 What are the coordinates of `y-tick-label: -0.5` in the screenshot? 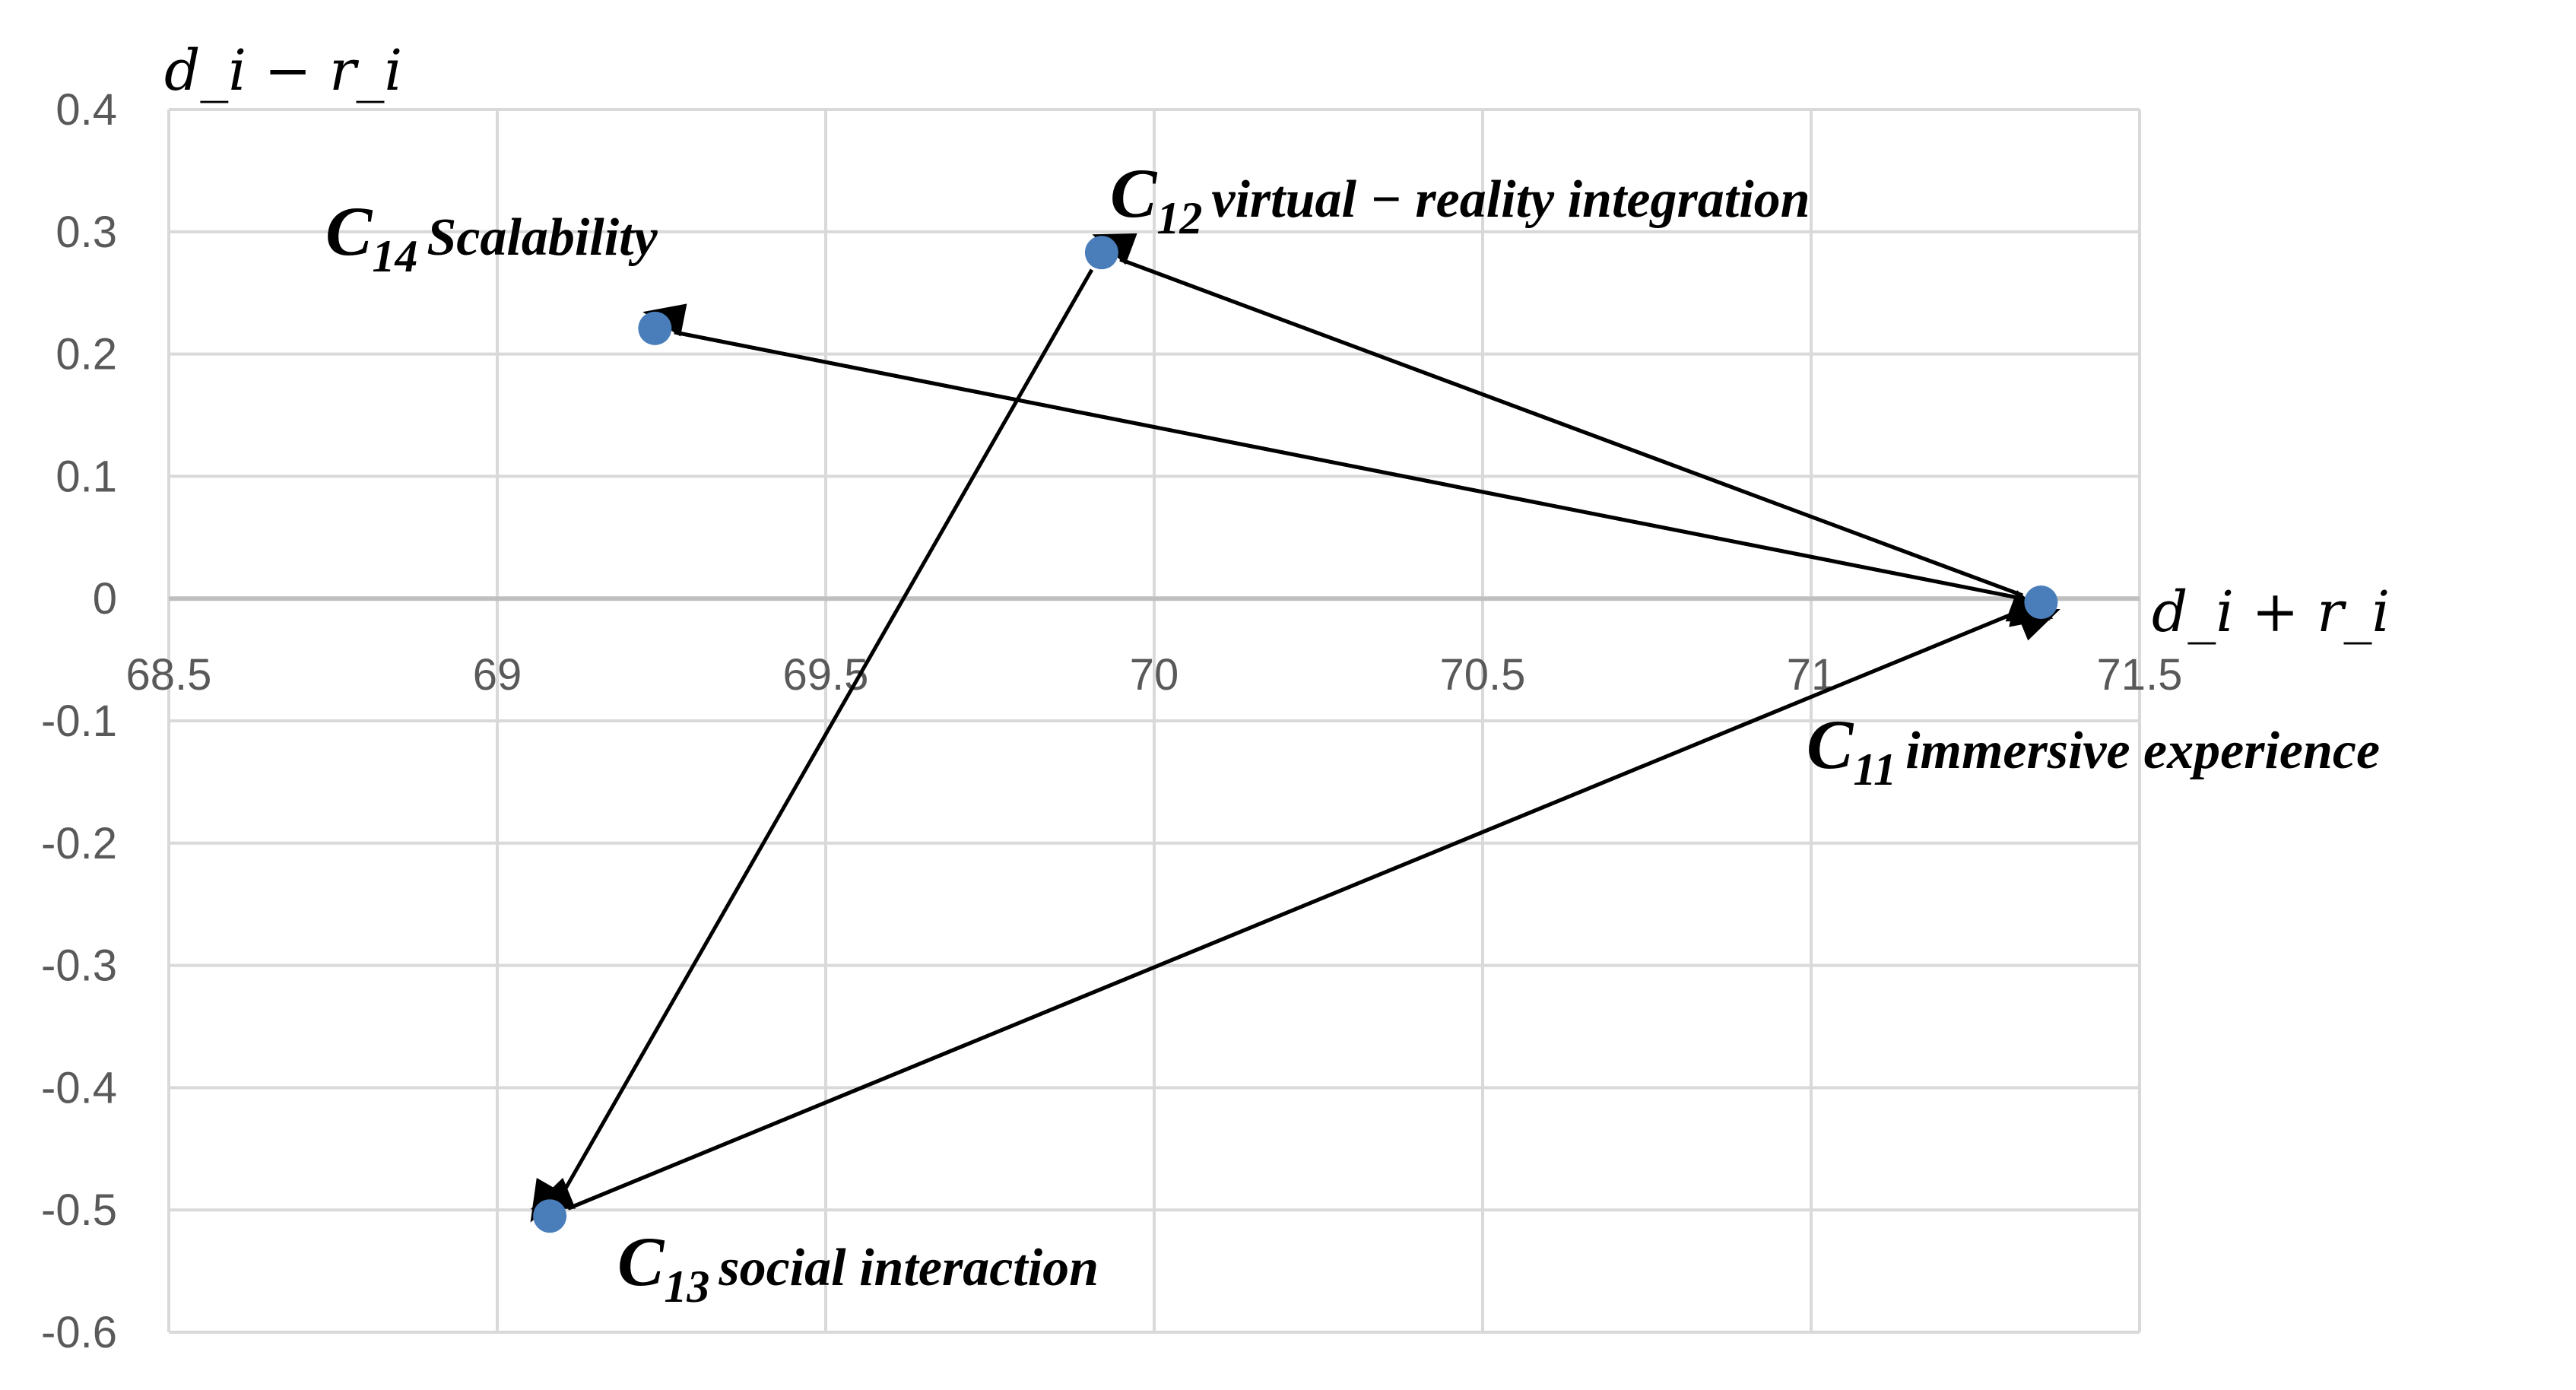 It's located at (79, 1210).